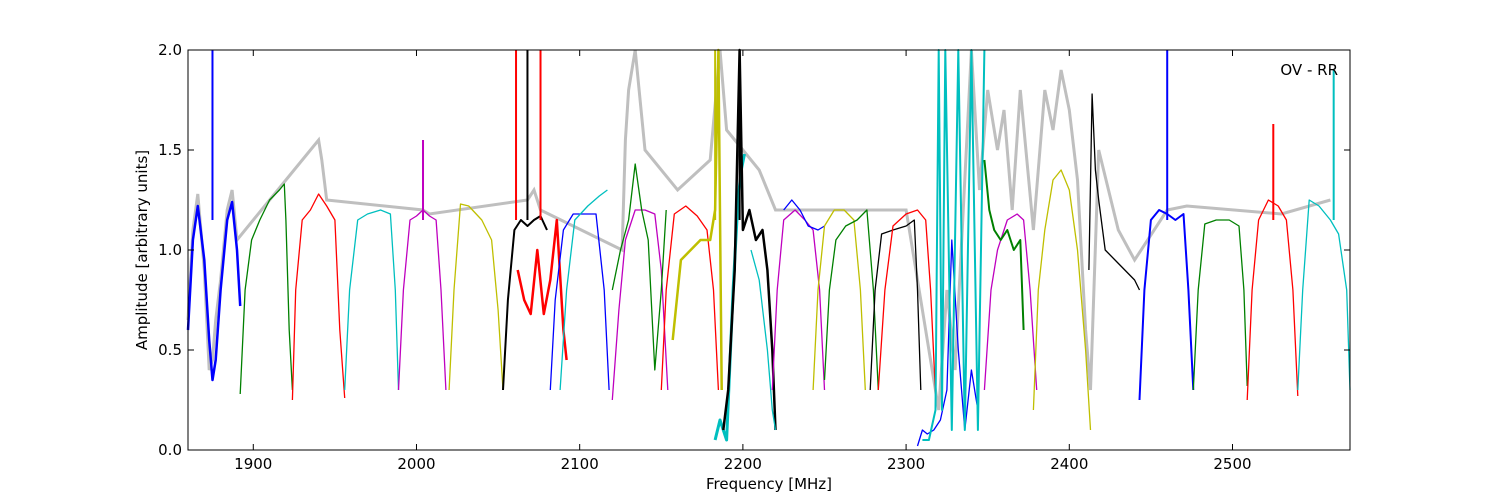 The width and height of the screenshot is (1500, 500). What do you see at coordinates (1232, 464) in the screenshot?
I see `x-tick-label: 2500` at bounding box center [1232, 464].